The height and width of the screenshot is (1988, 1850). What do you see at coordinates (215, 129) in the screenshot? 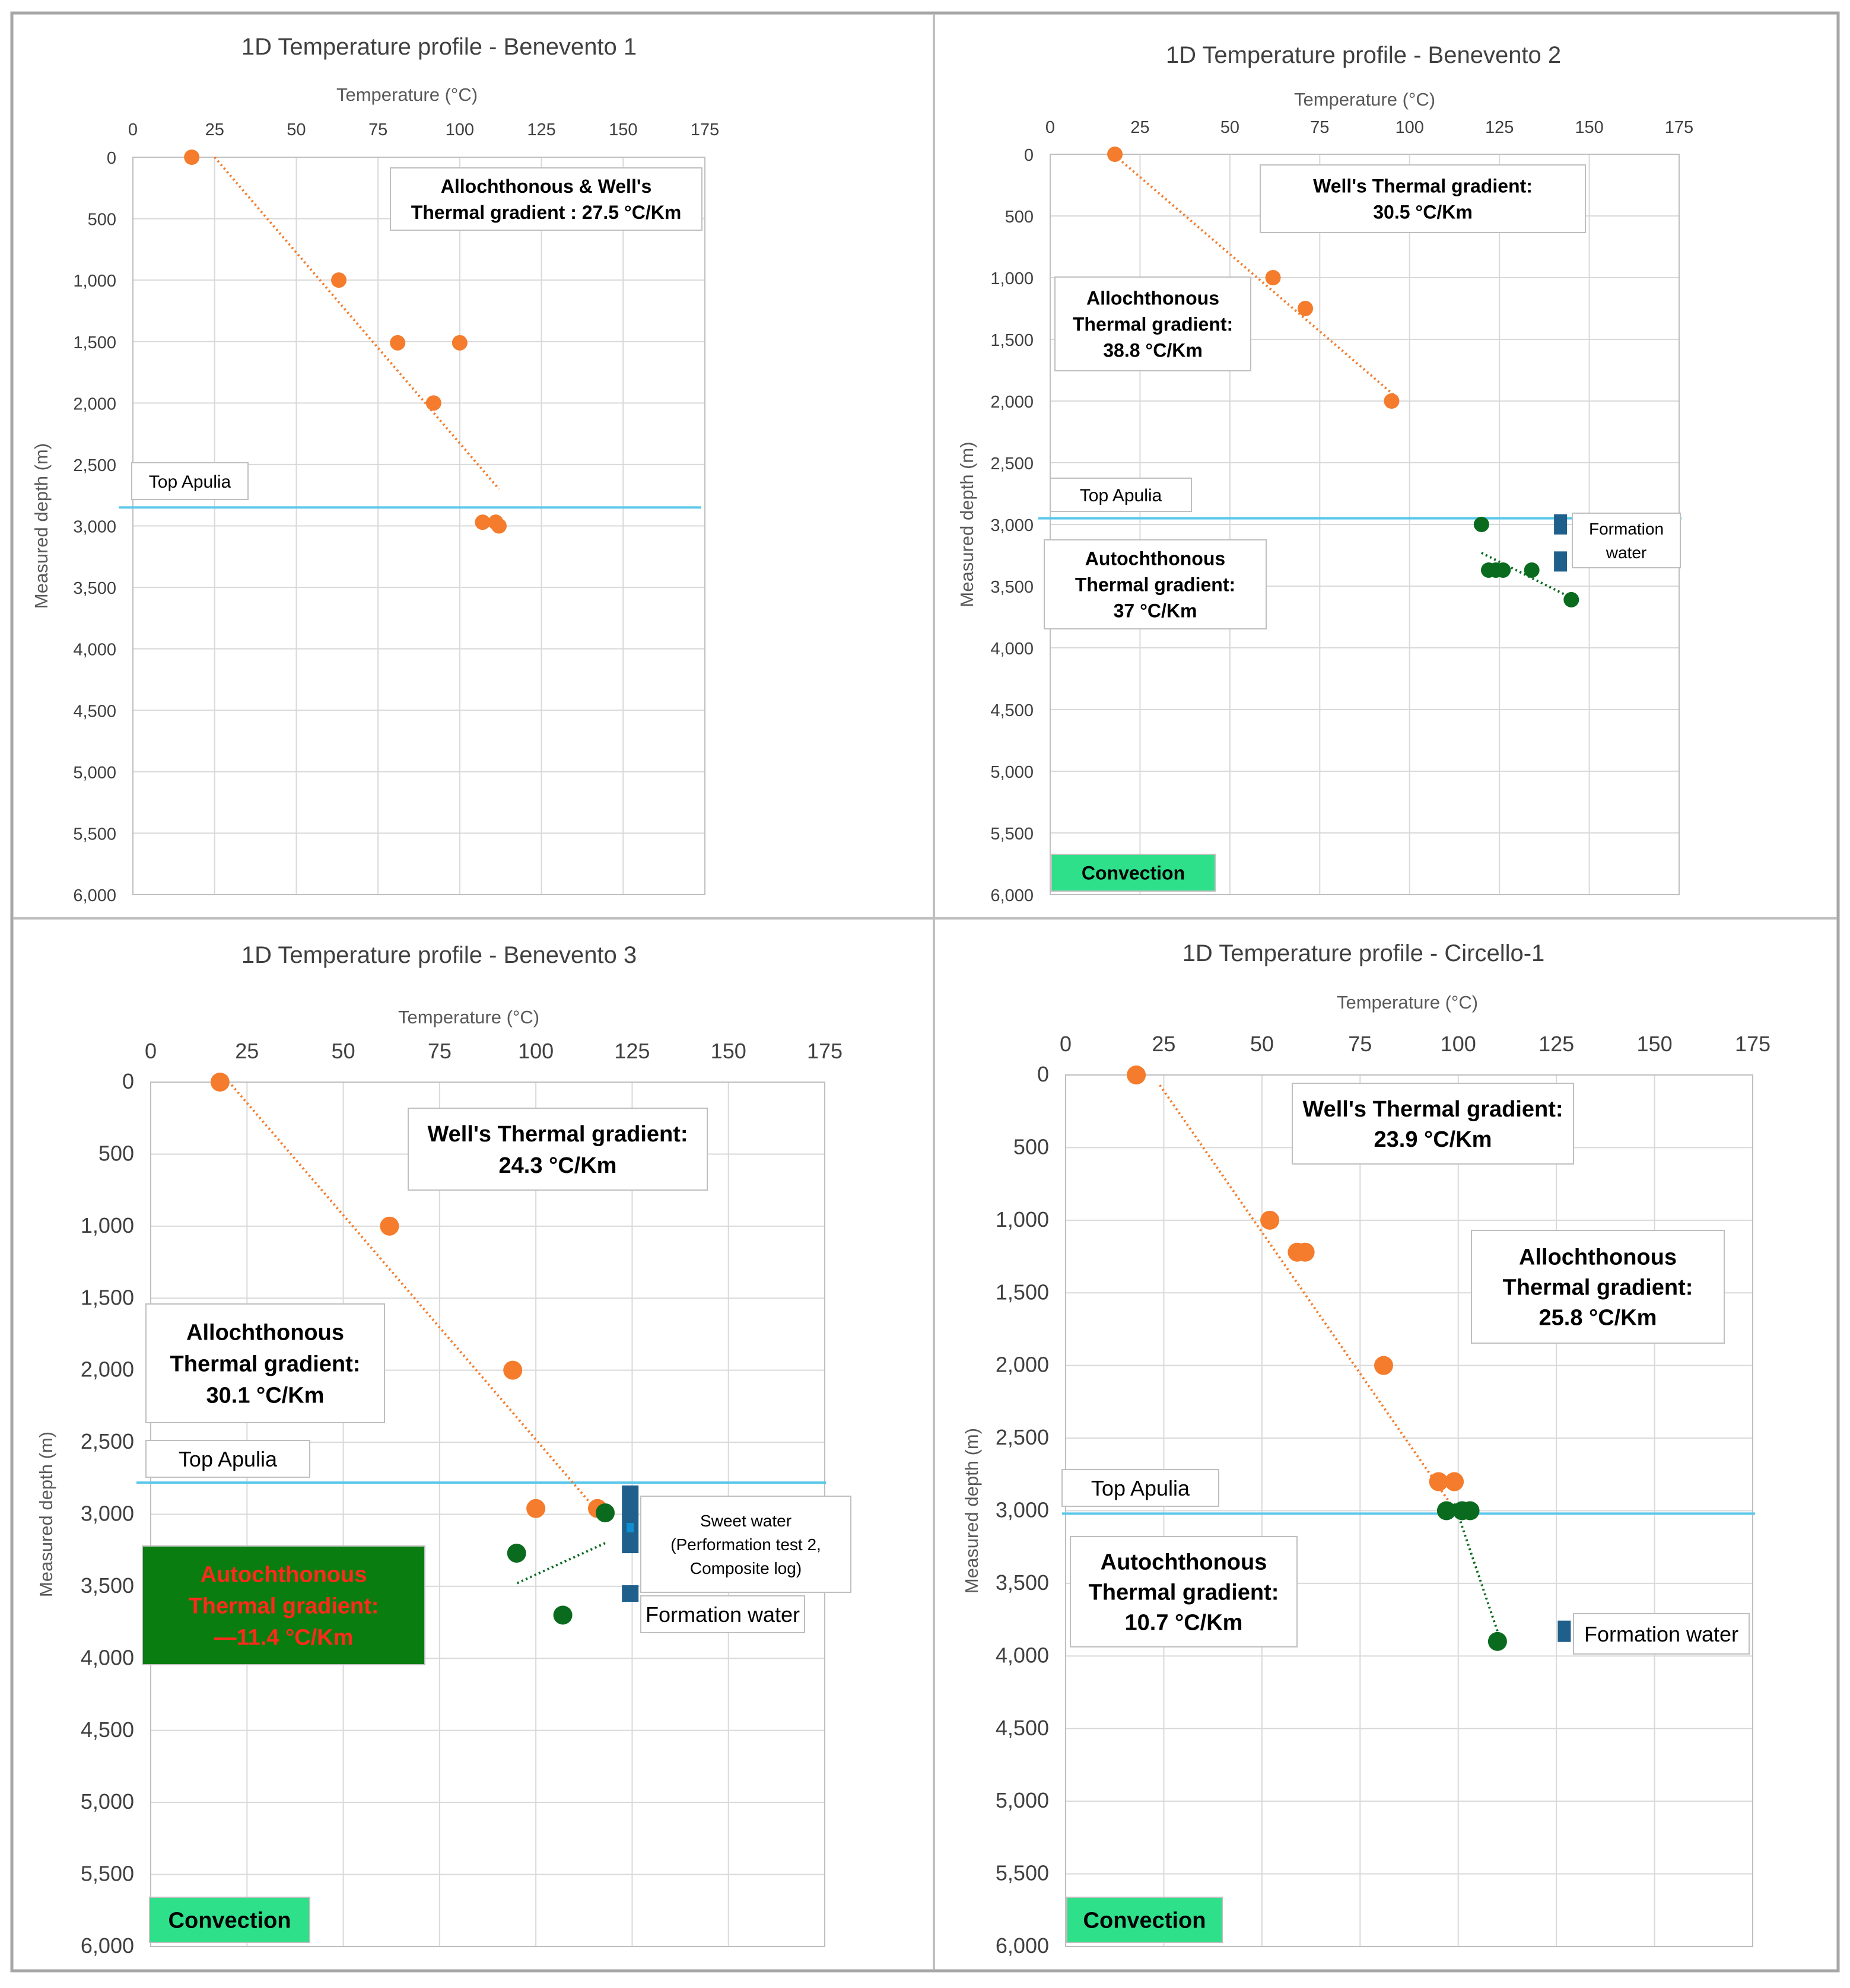
I see `x-tick-label: 25` at bounding box center [215, 129].